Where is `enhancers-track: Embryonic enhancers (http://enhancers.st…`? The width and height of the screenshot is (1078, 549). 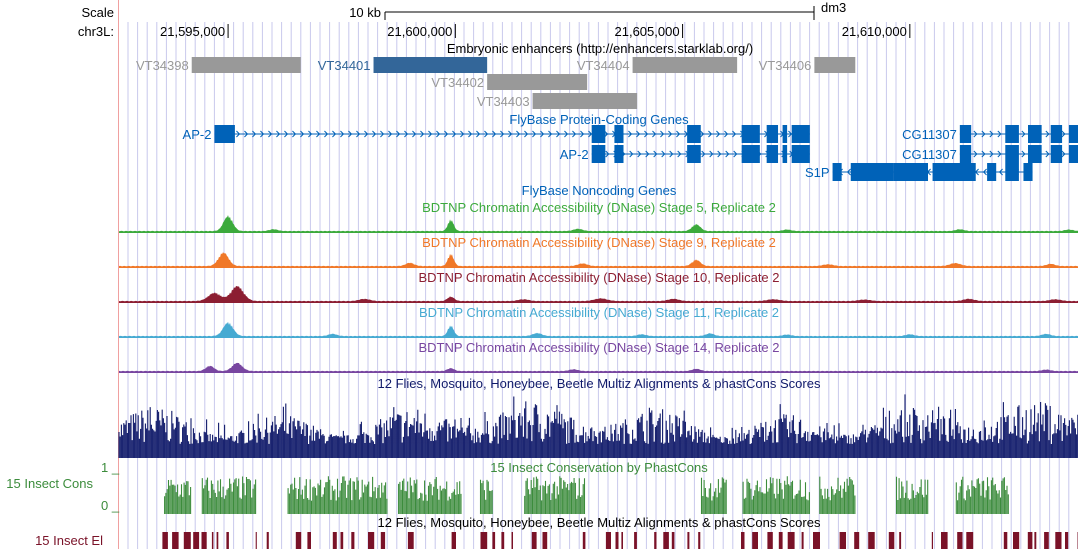 enhancers-track: Embryonic enhancers (http://enhancers.st… is located at coordinates (496, 75).